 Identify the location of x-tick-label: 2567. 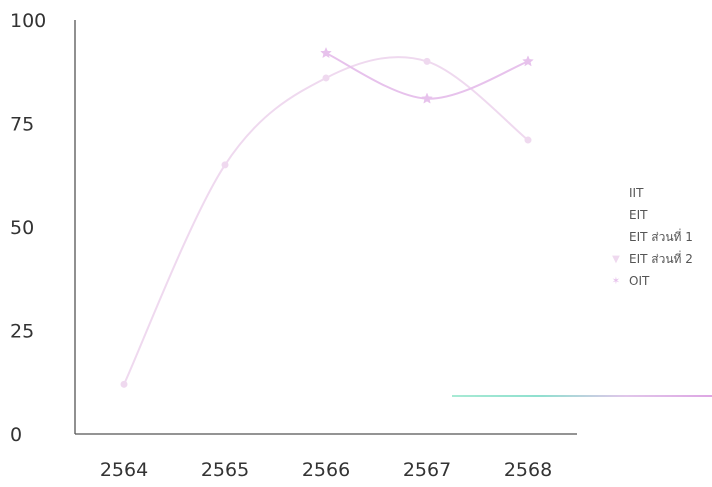
(427, 470).